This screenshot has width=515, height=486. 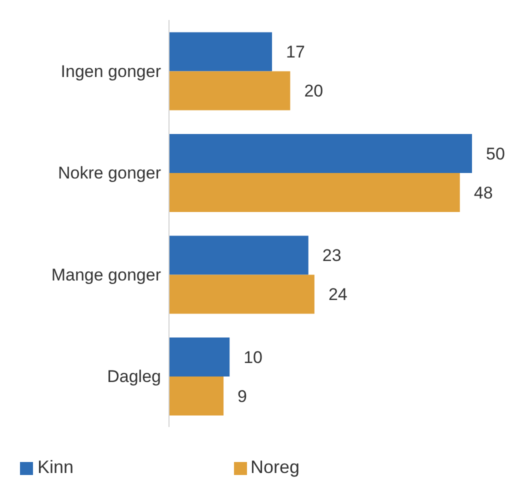 What do you see at coordinates (134, 376) in the screenshot?
I see `y-tick-label: Dagleg` at bounding box center [134, 376].